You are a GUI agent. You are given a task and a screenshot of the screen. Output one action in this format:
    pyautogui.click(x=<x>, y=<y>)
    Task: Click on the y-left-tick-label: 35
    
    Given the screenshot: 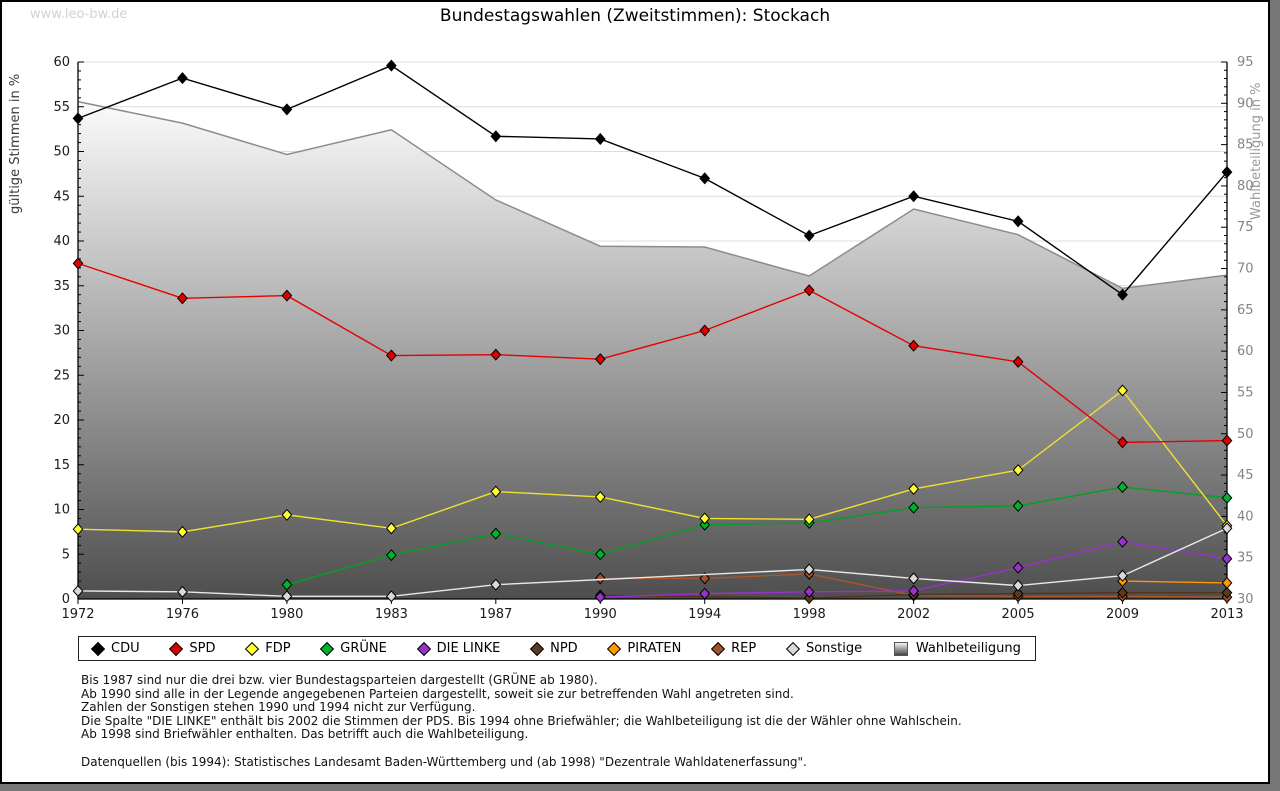 What is the action you would take?
    pyautogui.click(x=61, y=286)
    